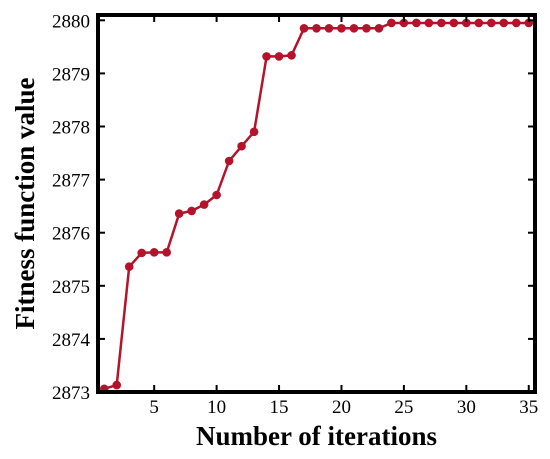 The width and height of the screenshot is (550, 459). I want to click on x-tick-label: 25, so click(403, 407).